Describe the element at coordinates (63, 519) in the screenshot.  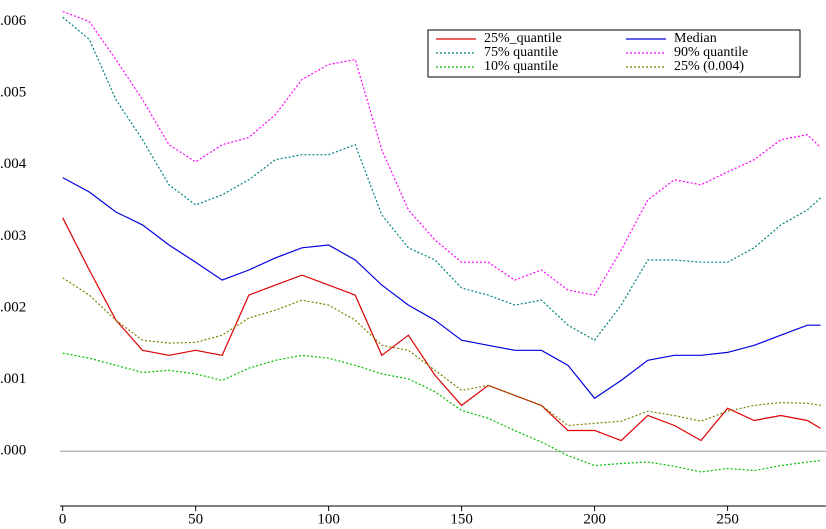
I see `x-tick-label: 0` at that location.